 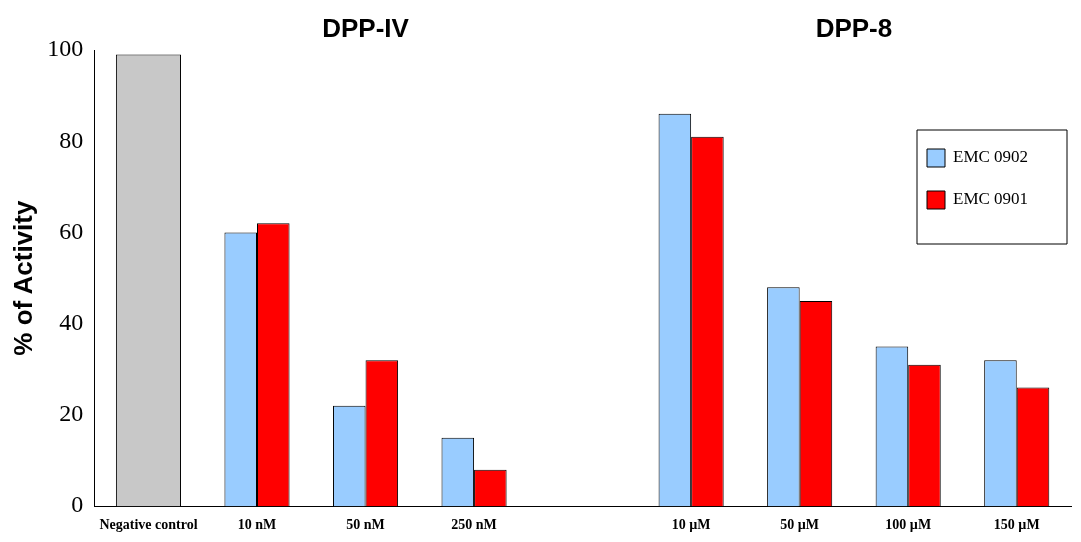 I want to click on y-tick-label: 100, so click(x=65, y=48).